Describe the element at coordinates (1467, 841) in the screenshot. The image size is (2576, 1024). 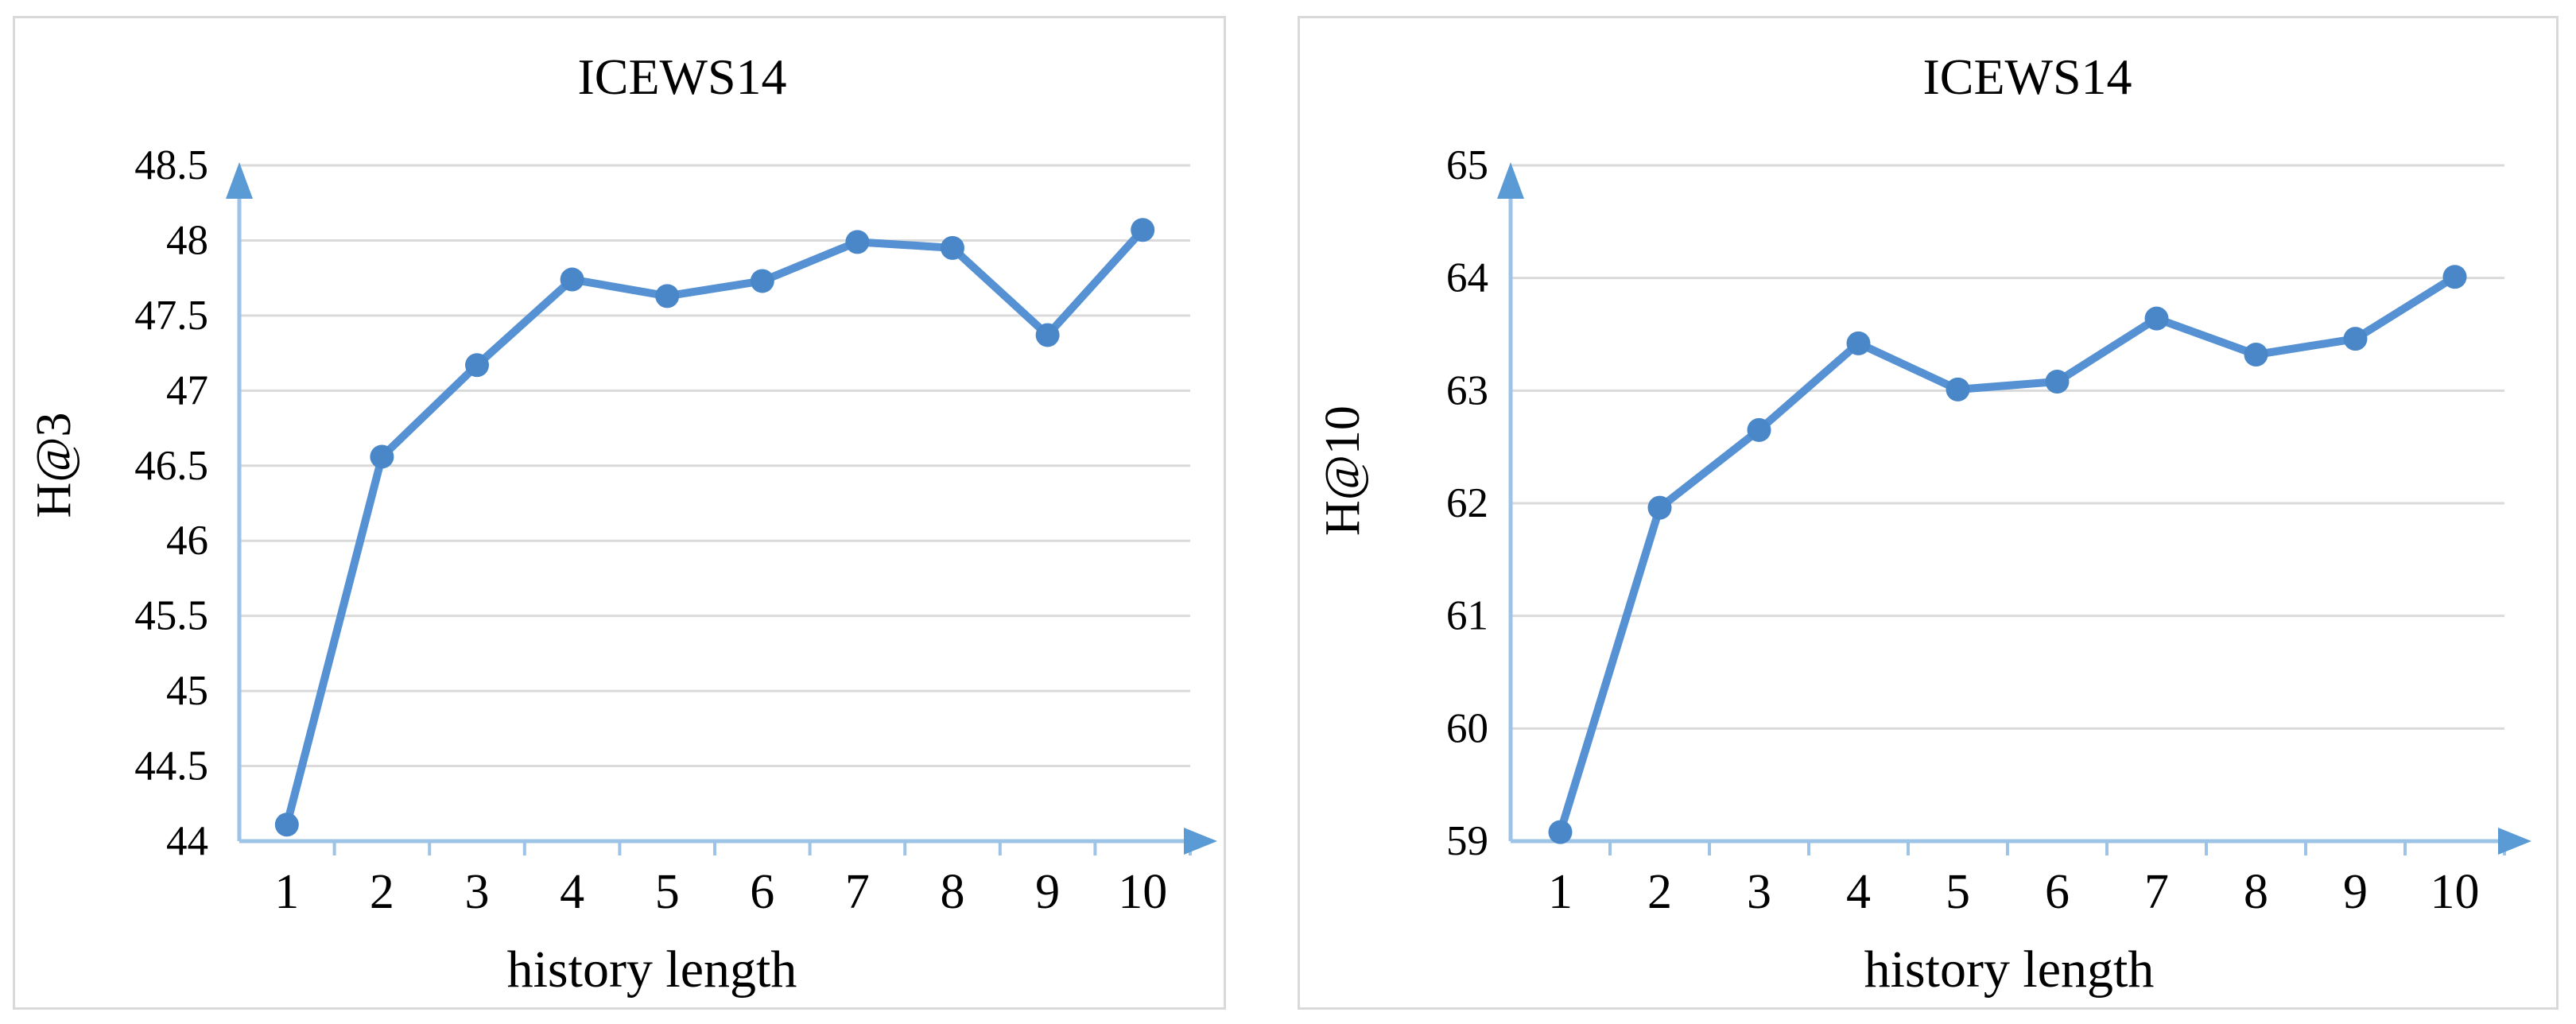
I see `y-tick-label: 59` at that location.